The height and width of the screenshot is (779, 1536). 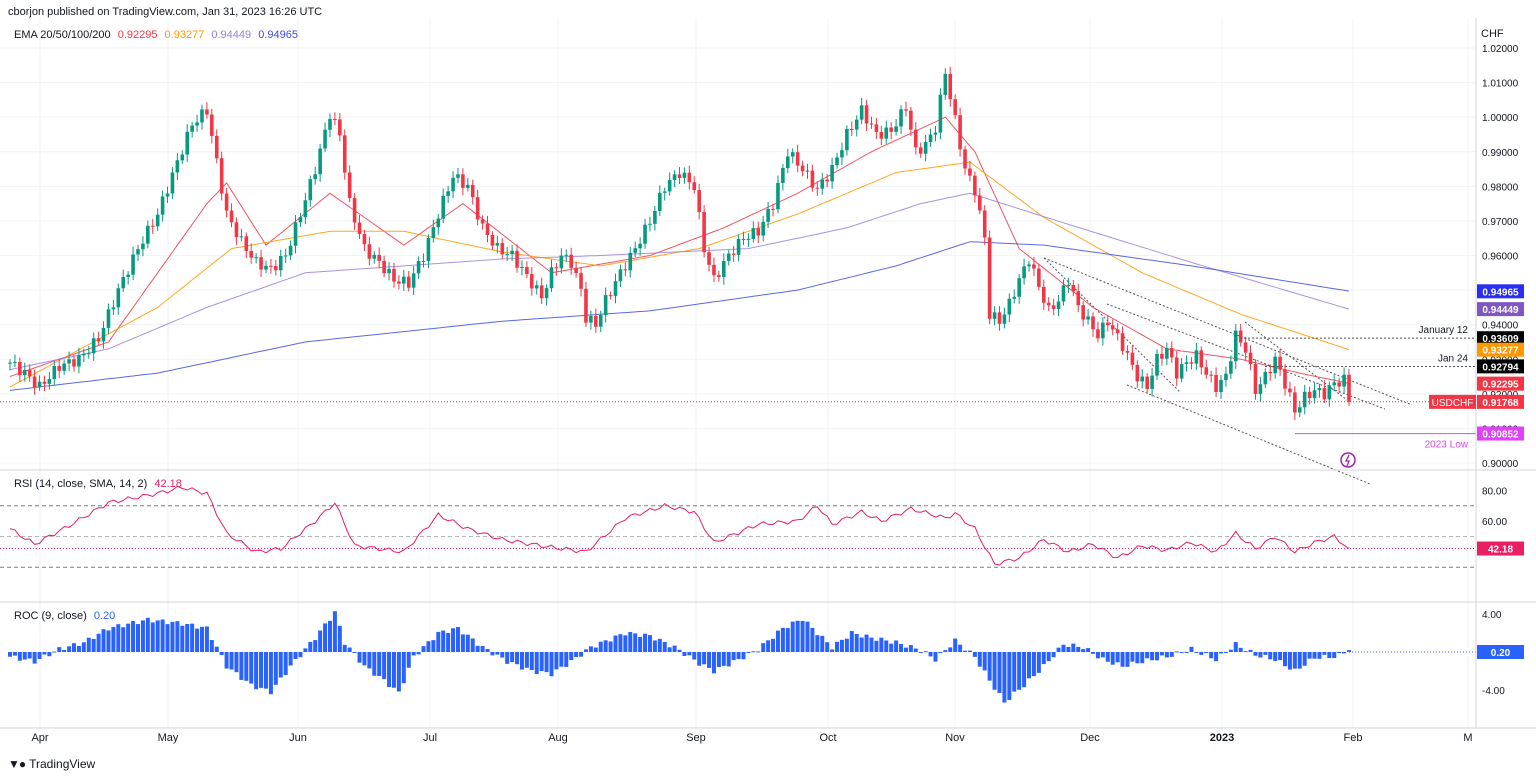 I want to click on trendline-lower, so click(x=1248, y=434).